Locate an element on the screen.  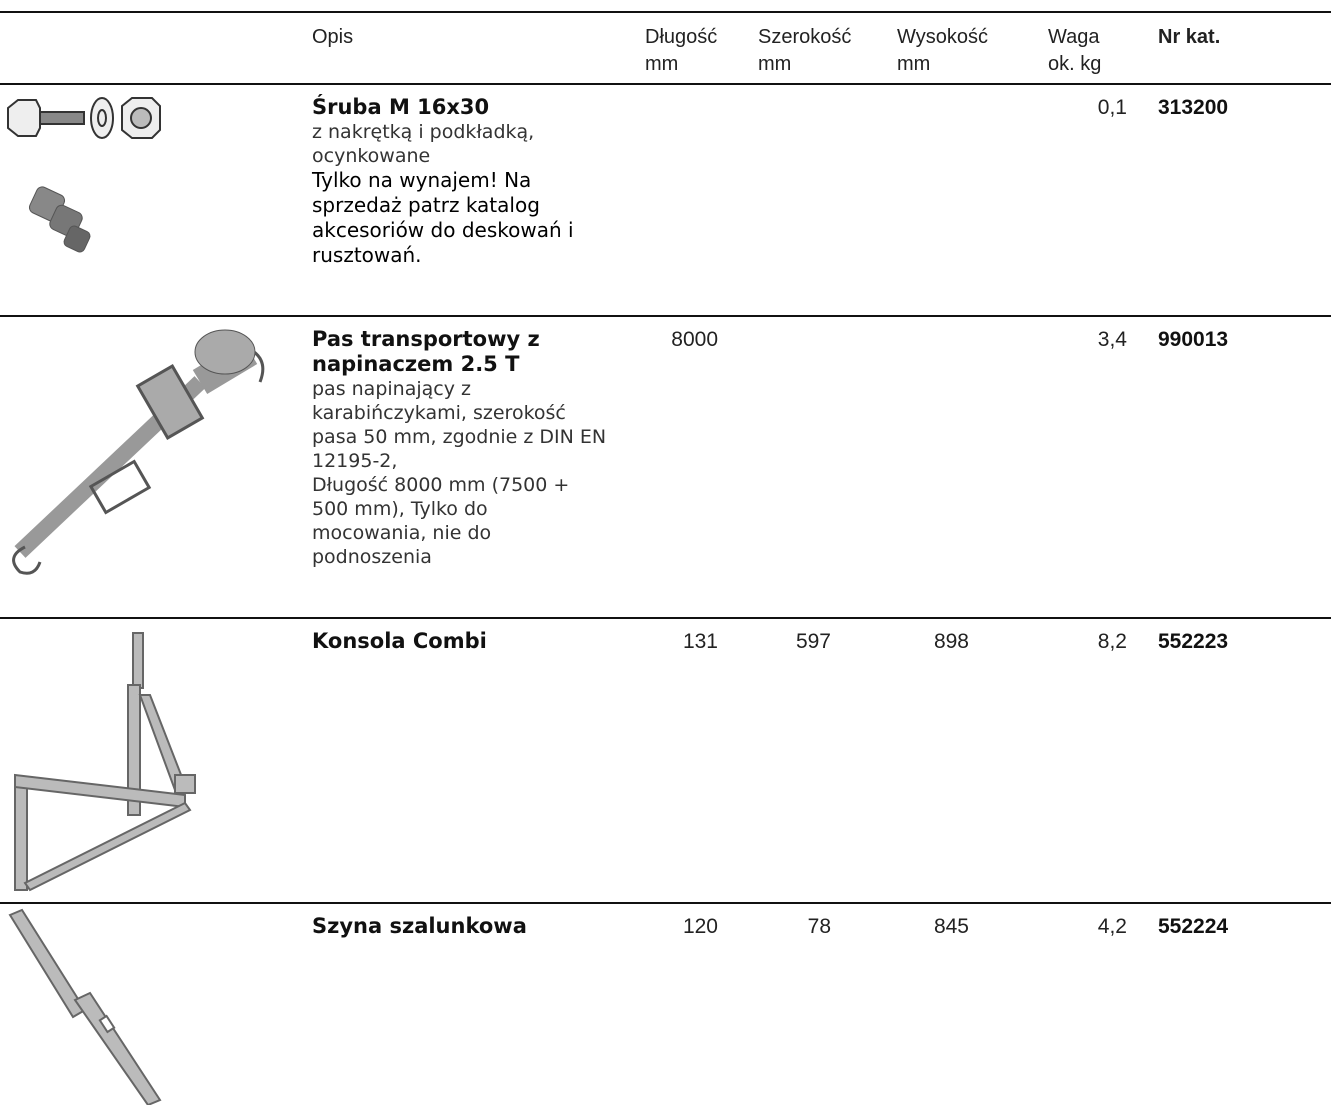
length-value: 120 is located at coordinates (700, 926).